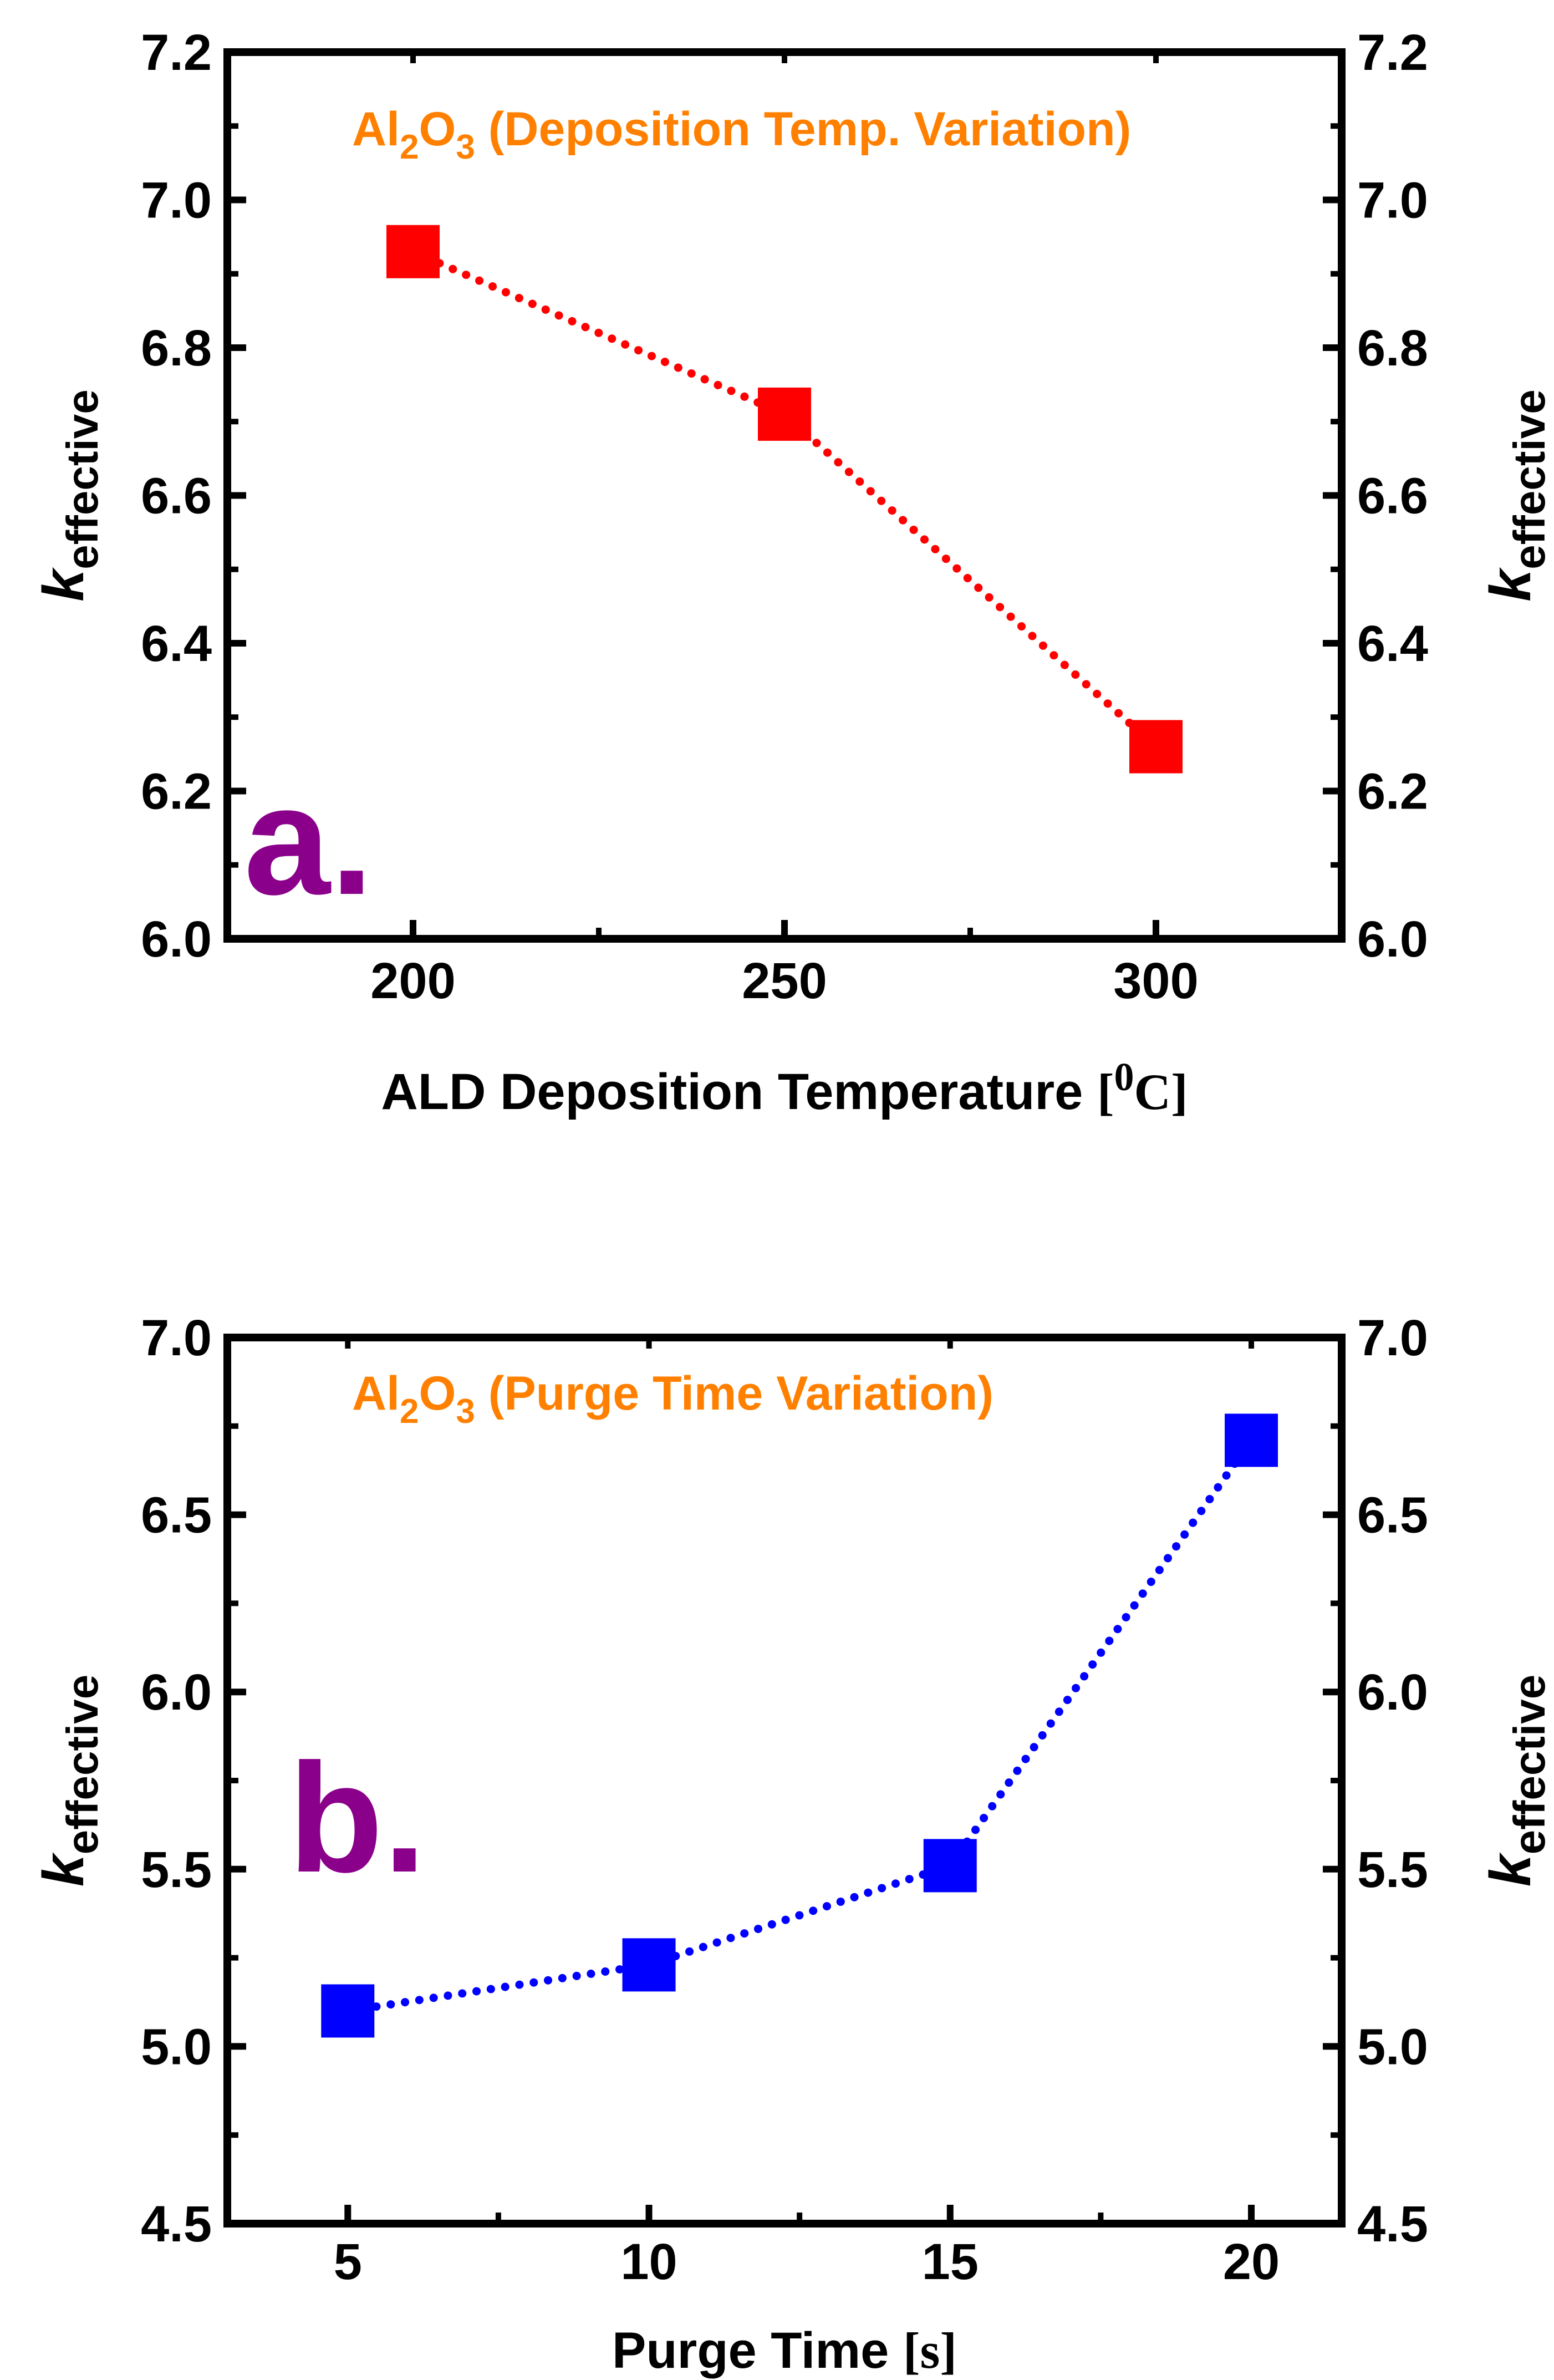 This screenshot has width=1554, height=2380. Describe the element at coordinates (734, 1393) in the screenshot. I see `title-text: (Purge Time Variation)` at that location.